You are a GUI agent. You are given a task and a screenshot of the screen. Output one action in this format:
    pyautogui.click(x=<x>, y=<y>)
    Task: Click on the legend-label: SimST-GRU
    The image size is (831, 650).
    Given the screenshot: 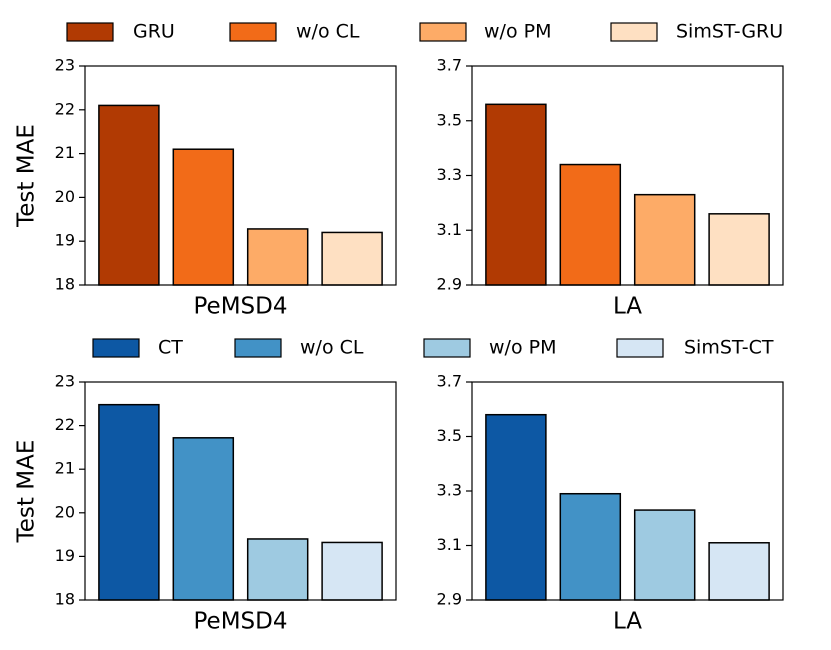 What is the action you would take?
    pyautogui.click(x=729, y=32)
    